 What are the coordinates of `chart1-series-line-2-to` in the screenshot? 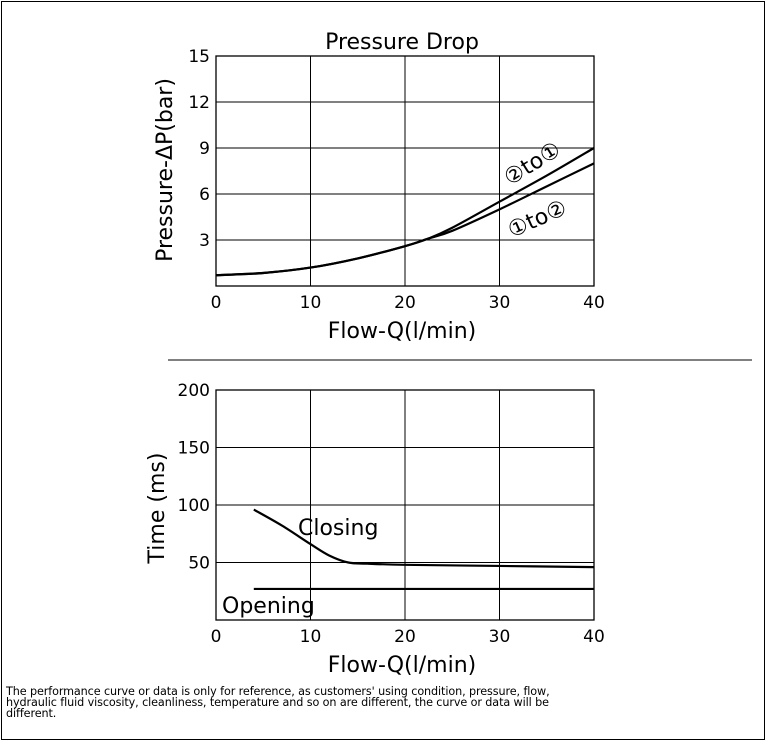 It's located at (405, 219).